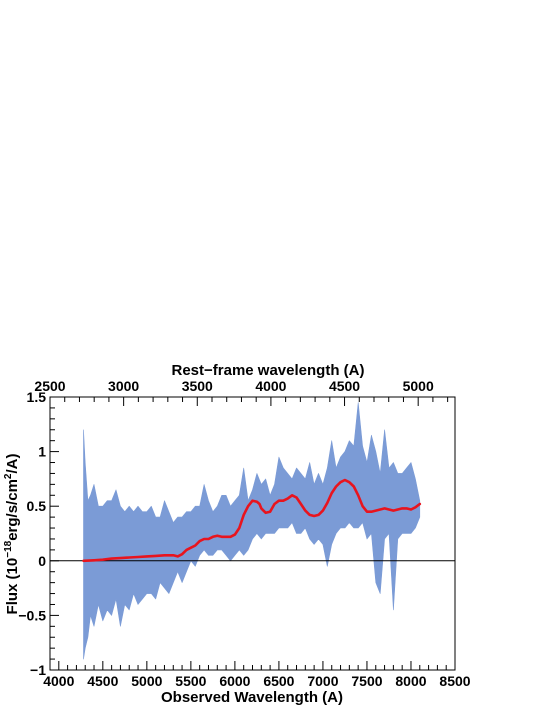 Image resolution: width=545 pixels, height=705 pixels. What do you see at coordinates (37, 397) in the screenshot?
I see `y-tick-label: 1.5` at bounding box center [37, 397].